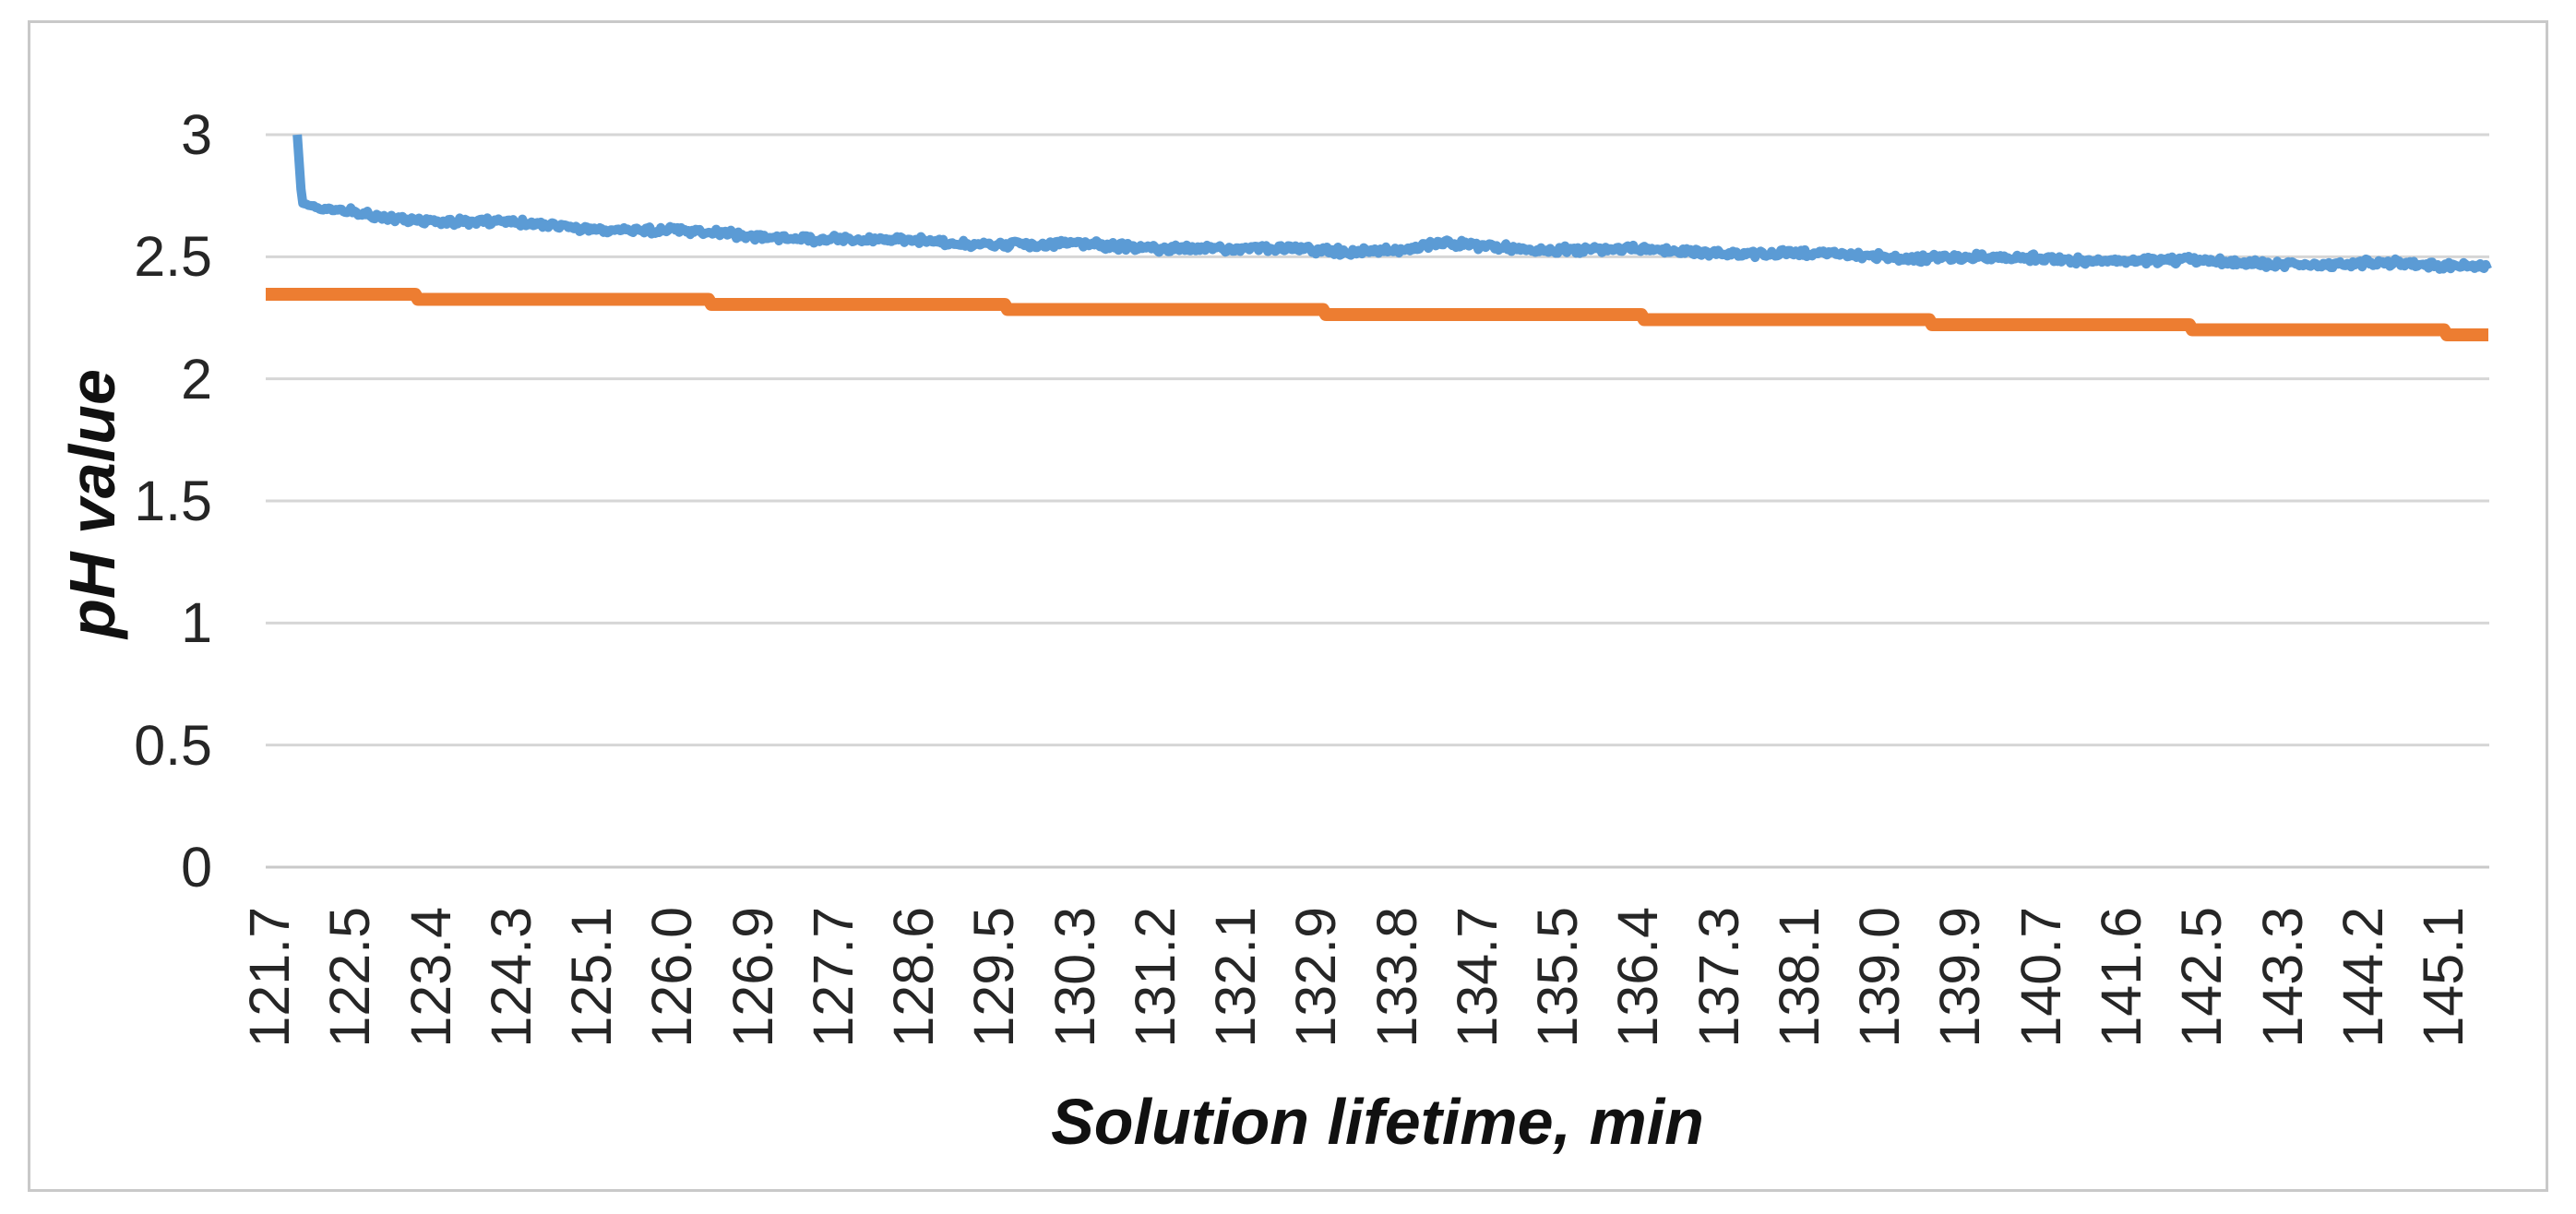  Describe the element at coordinates (1396, 977) in the screenshot. I see `x-tick-label: 133.8` at that location.